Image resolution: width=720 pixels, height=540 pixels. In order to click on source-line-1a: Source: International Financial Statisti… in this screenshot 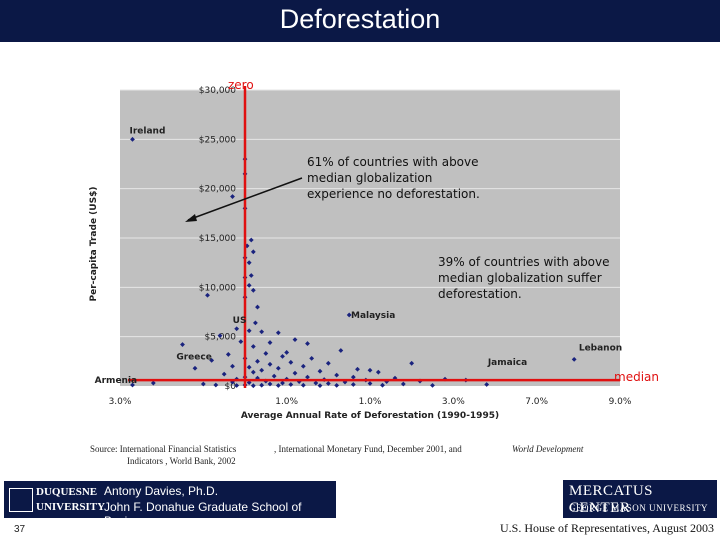, I will do `click(163, 449)`.